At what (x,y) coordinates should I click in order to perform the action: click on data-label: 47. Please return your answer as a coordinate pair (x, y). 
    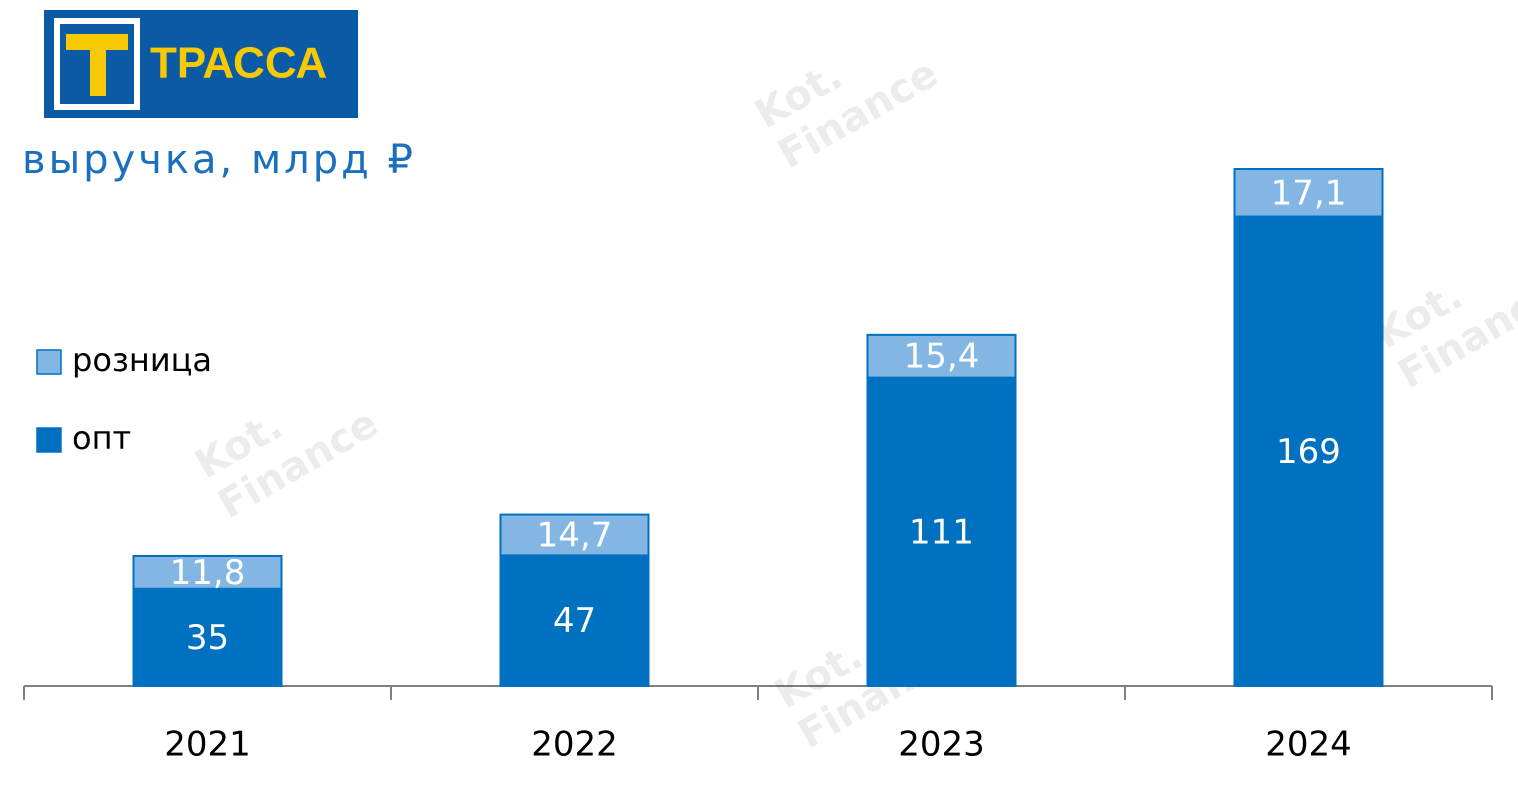
    Looking at the image, I should click on (574, 621).